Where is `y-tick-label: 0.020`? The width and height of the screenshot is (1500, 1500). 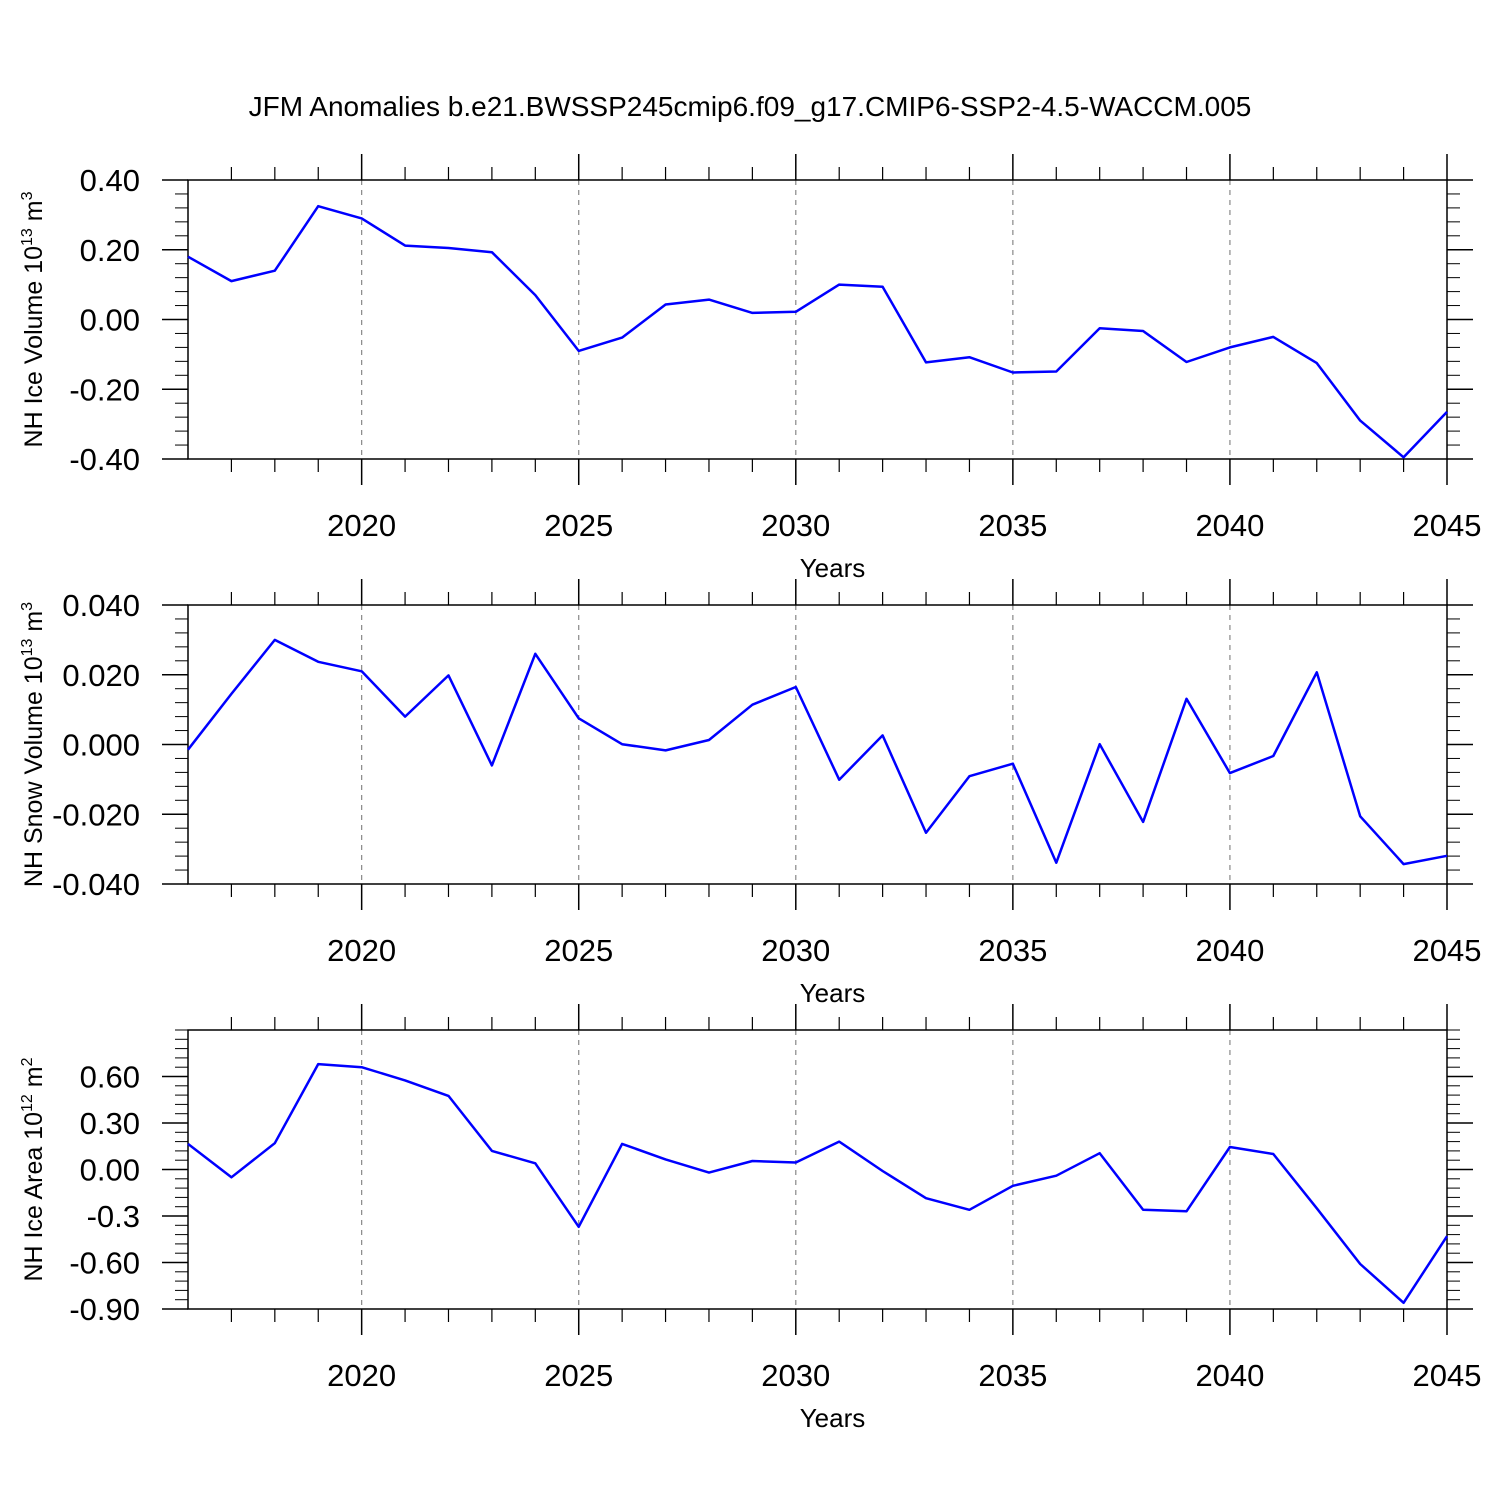
y-tick-label: 0.020 is located at coordinates (101, 675).